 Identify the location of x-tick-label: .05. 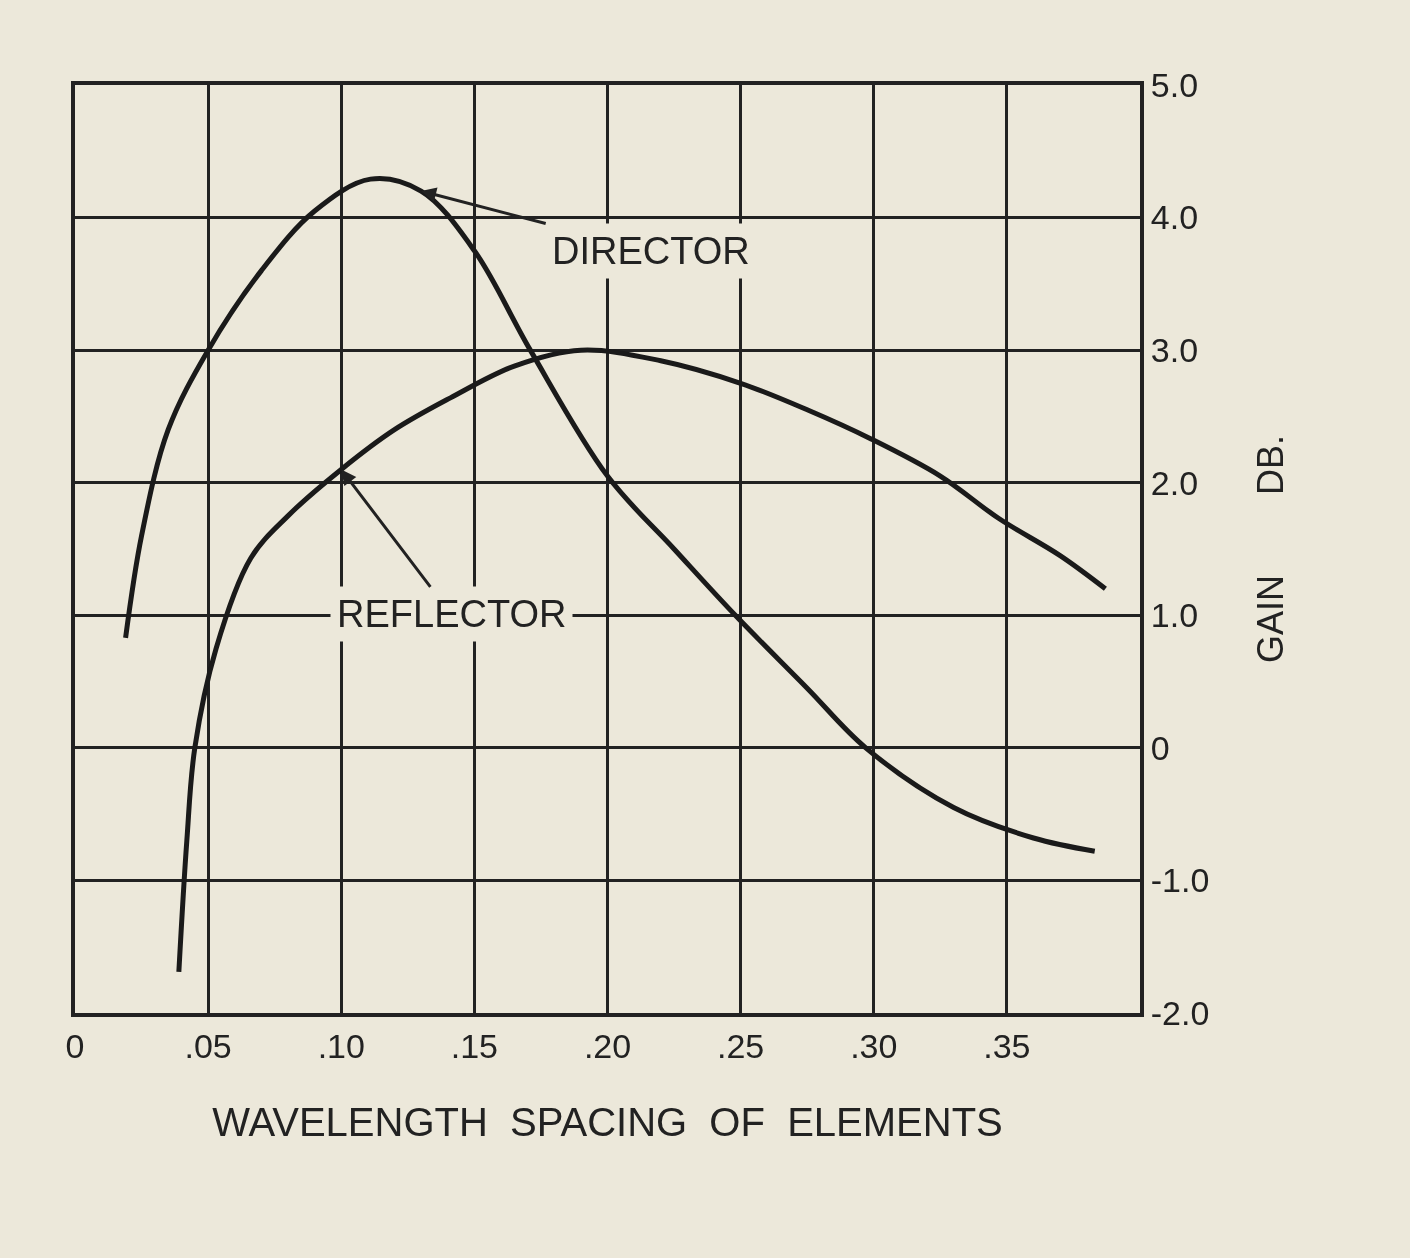
(208, 1045).